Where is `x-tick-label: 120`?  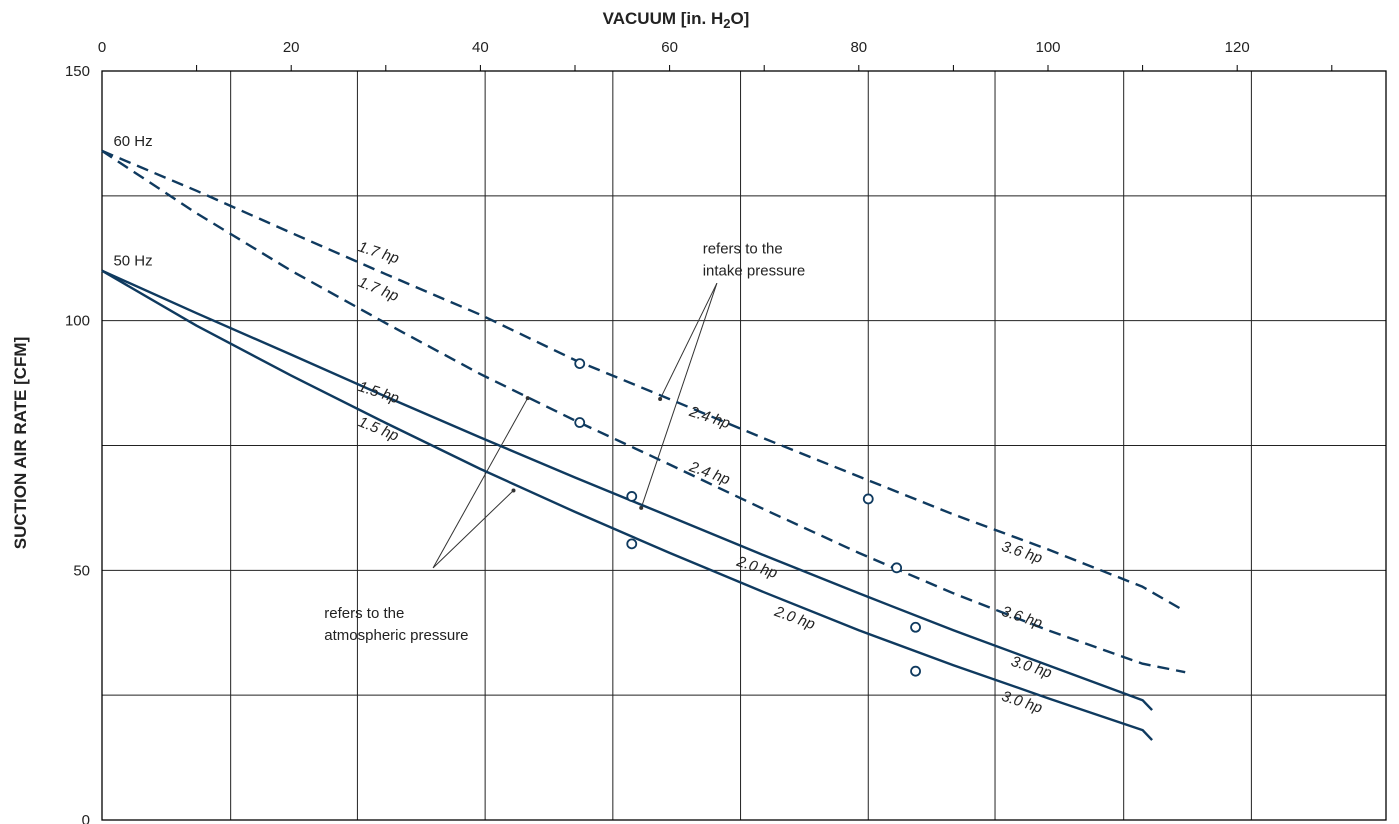 x-tick-label: 120 is located at coordinates (1237, 47).